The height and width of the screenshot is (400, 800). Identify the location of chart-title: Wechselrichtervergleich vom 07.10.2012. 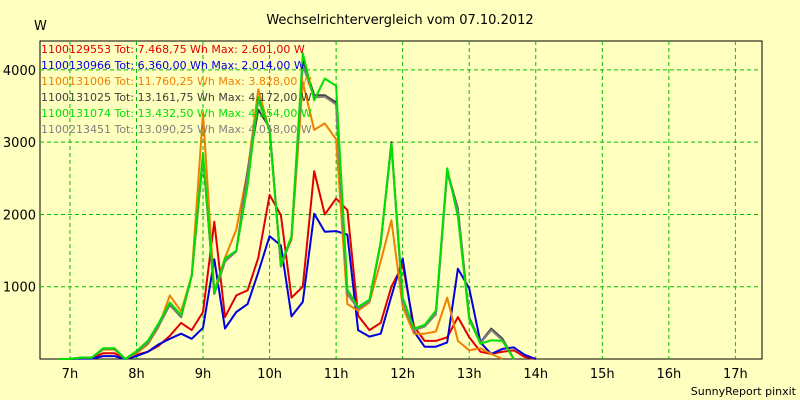
(399, 20).